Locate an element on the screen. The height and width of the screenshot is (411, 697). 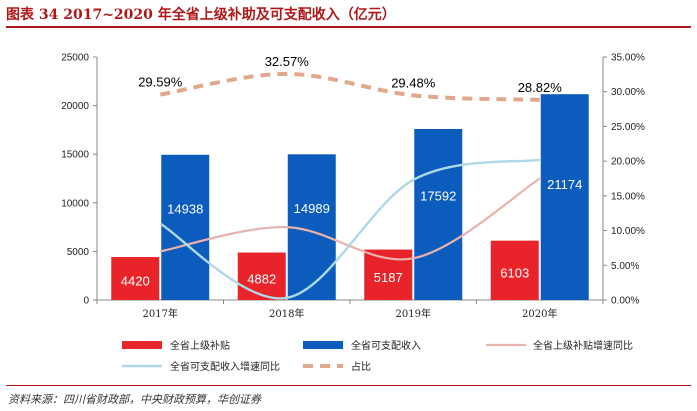
y-left-tick-label: 20000 is located at coordinates (75, 106).